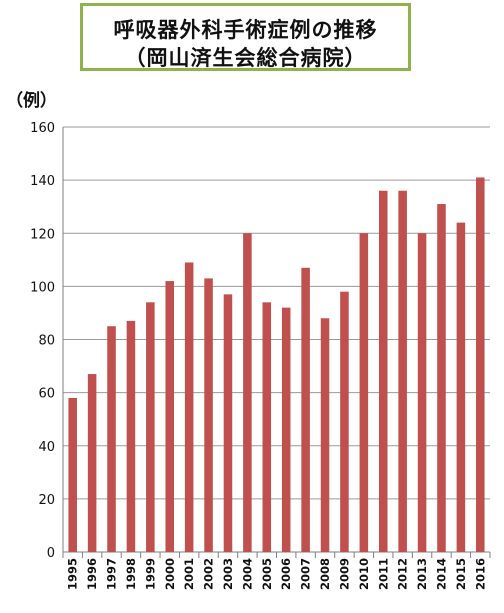  I want to click on x-tick-label: 2005, so click(267, 574).